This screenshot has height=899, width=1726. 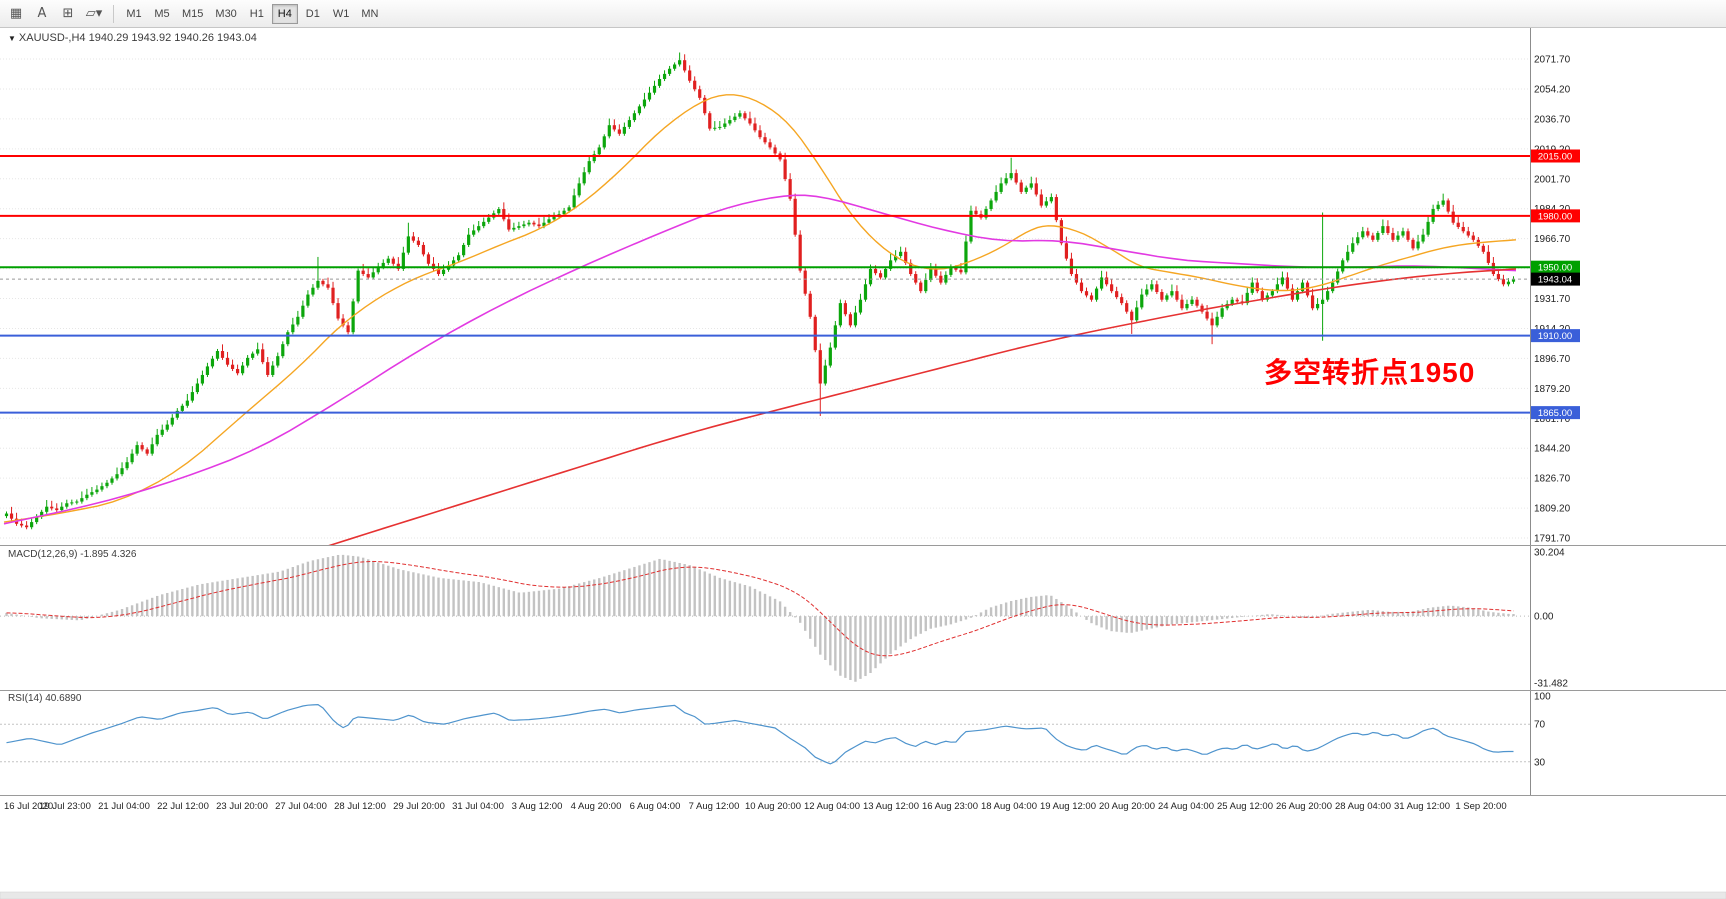 I want to click on price-tag-1865: 1865.00, so click(x=1555, y=413).